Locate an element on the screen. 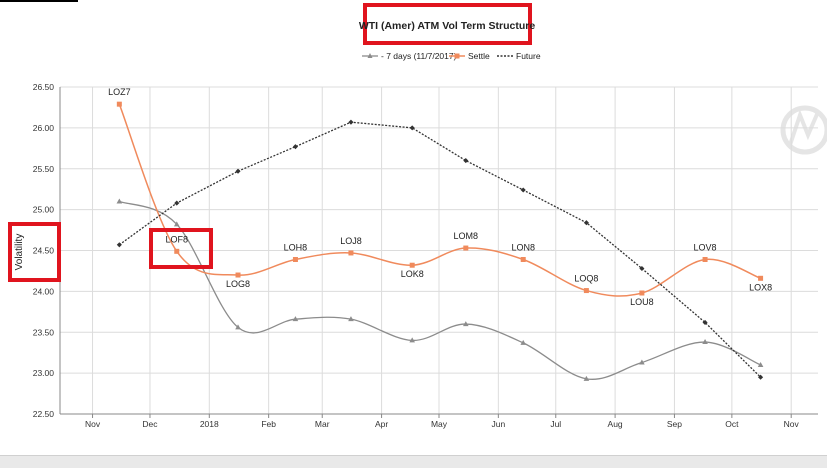  x-tick-label: May is located at coordinates (439, 424).